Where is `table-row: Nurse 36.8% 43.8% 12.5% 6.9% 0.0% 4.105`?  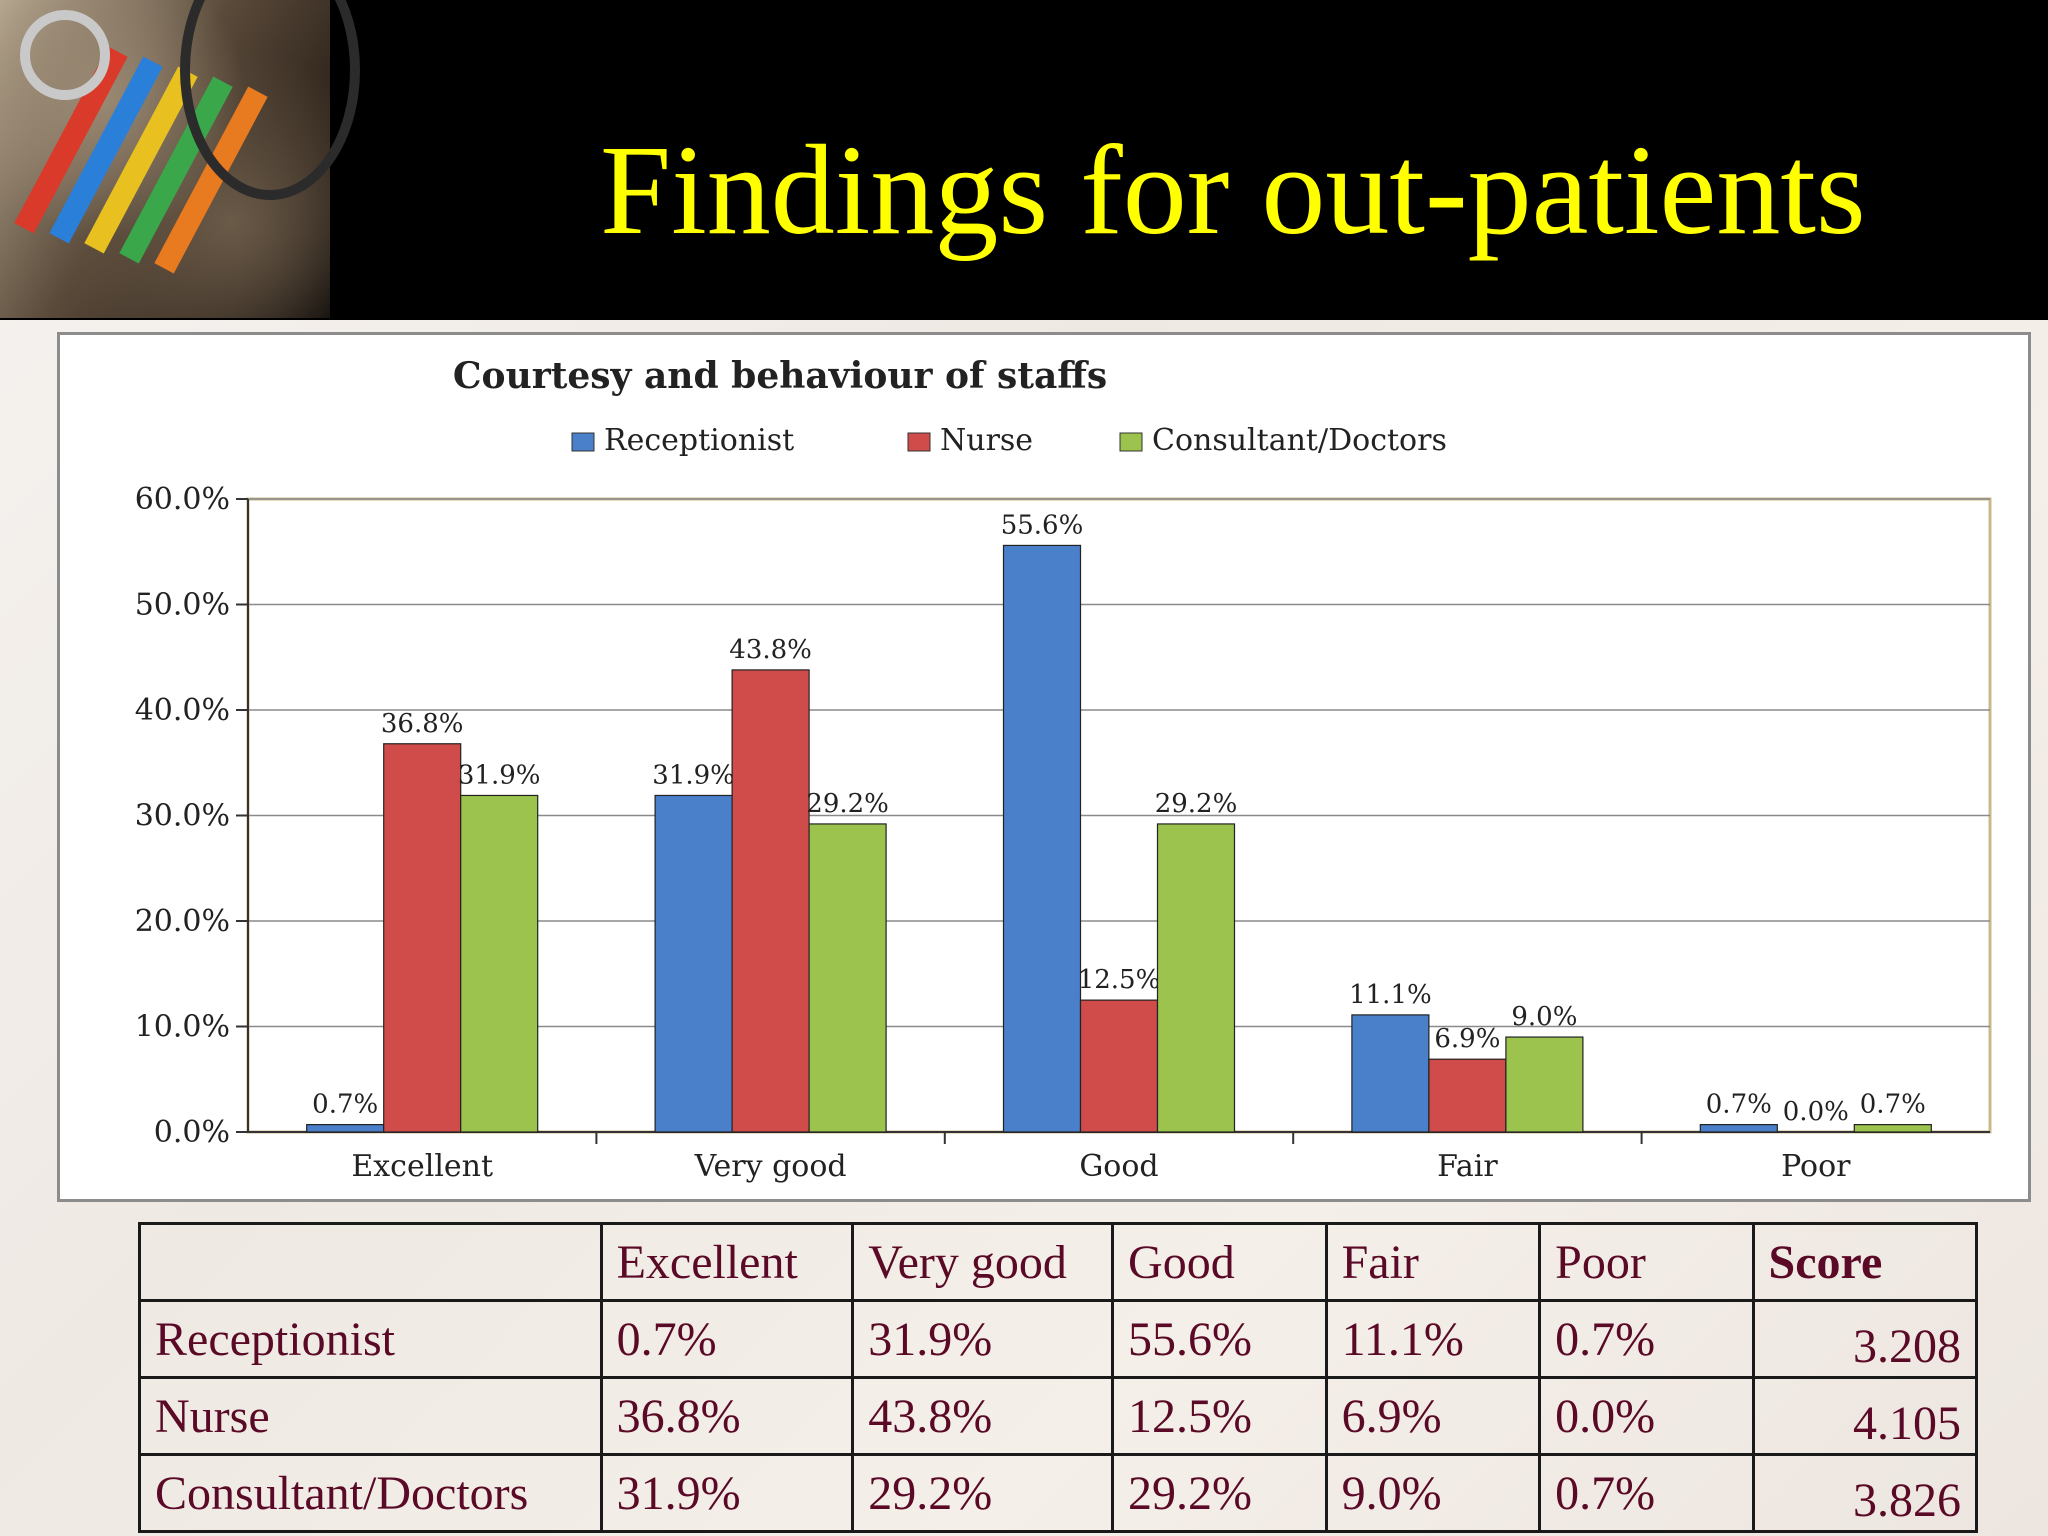
table-row: Nurse 36.8% 43.8% 12.5% 6.9% 0.0% 4.105 is located at coordinates (1058, 1416).